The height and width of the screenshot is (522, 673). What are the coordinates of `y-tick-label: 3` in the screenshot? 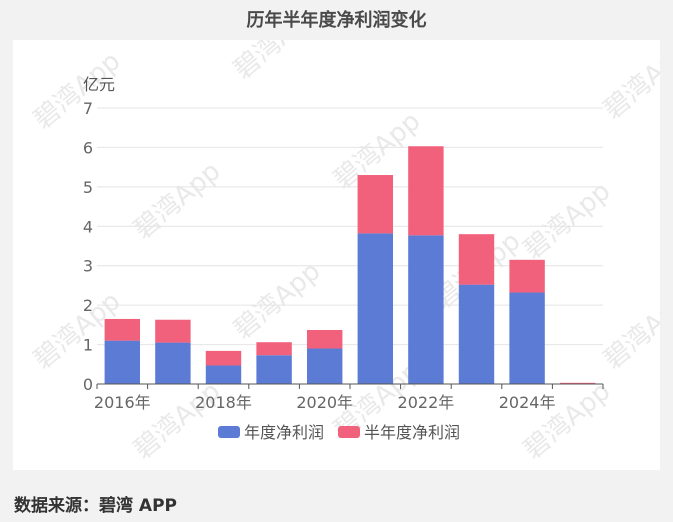 It's located at (88, 266).